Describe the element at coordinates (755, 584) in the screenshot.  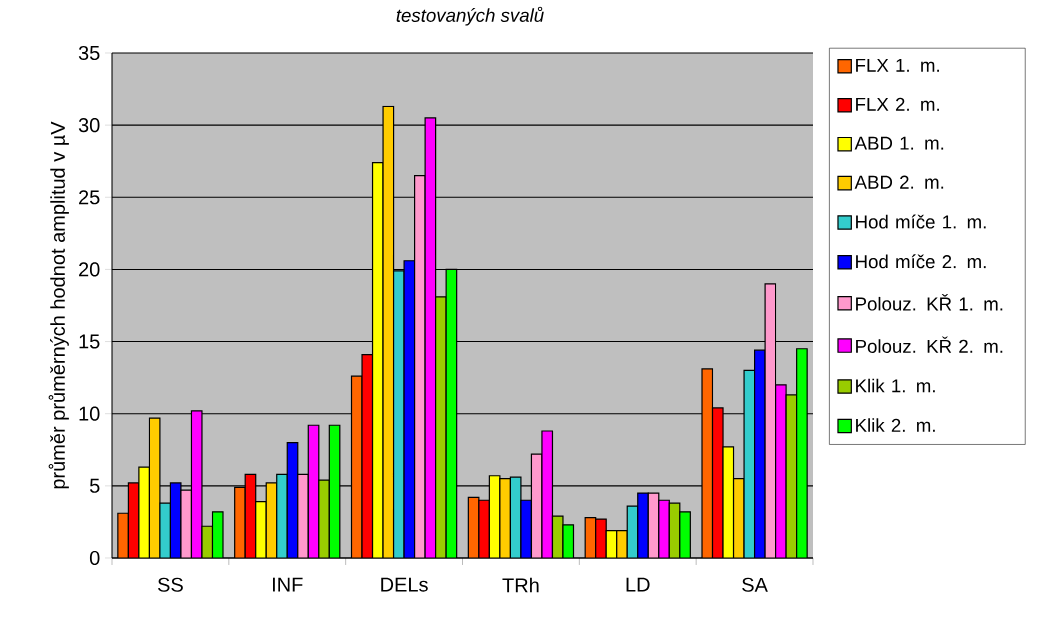
I see `x-tick-label: SA` at that location.